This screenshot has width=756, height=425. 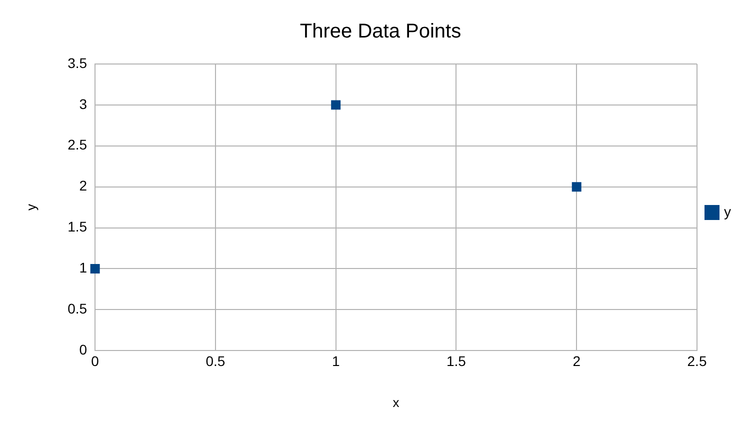 What do you see at coordinates (78, 226) in the screenshot?
I see `y-tick-label: 1.5` at bounding box center [78, 226].